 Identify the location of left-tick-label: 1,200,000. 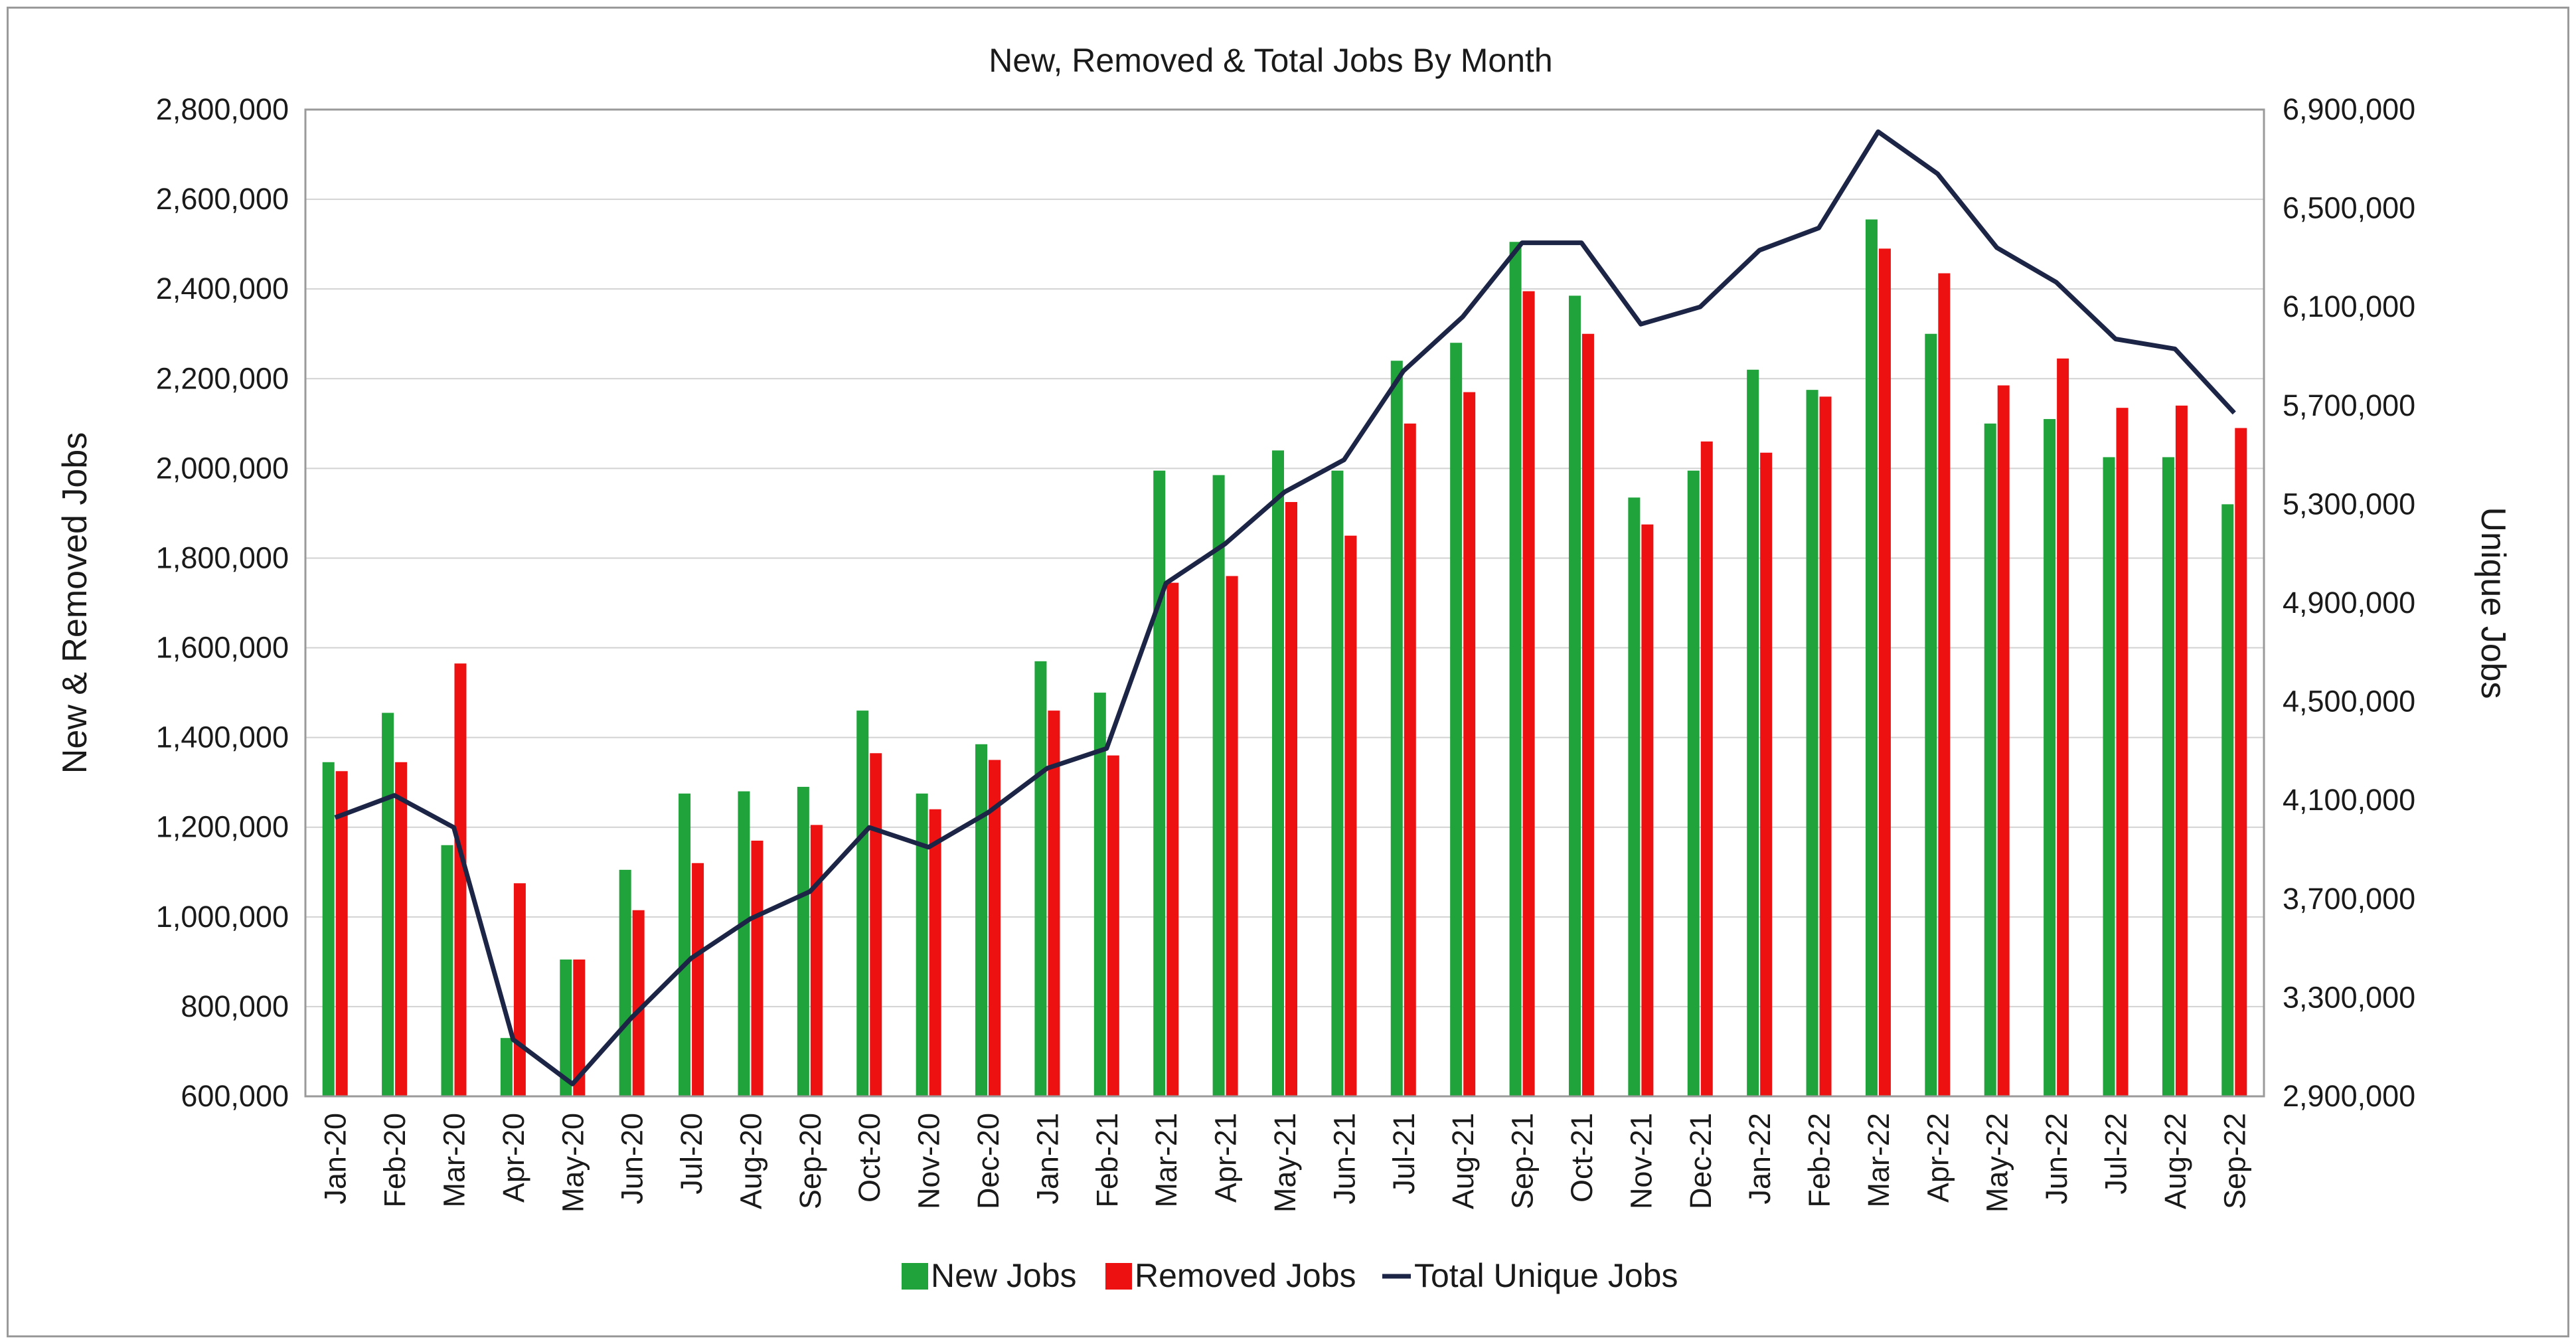
(222, 827).